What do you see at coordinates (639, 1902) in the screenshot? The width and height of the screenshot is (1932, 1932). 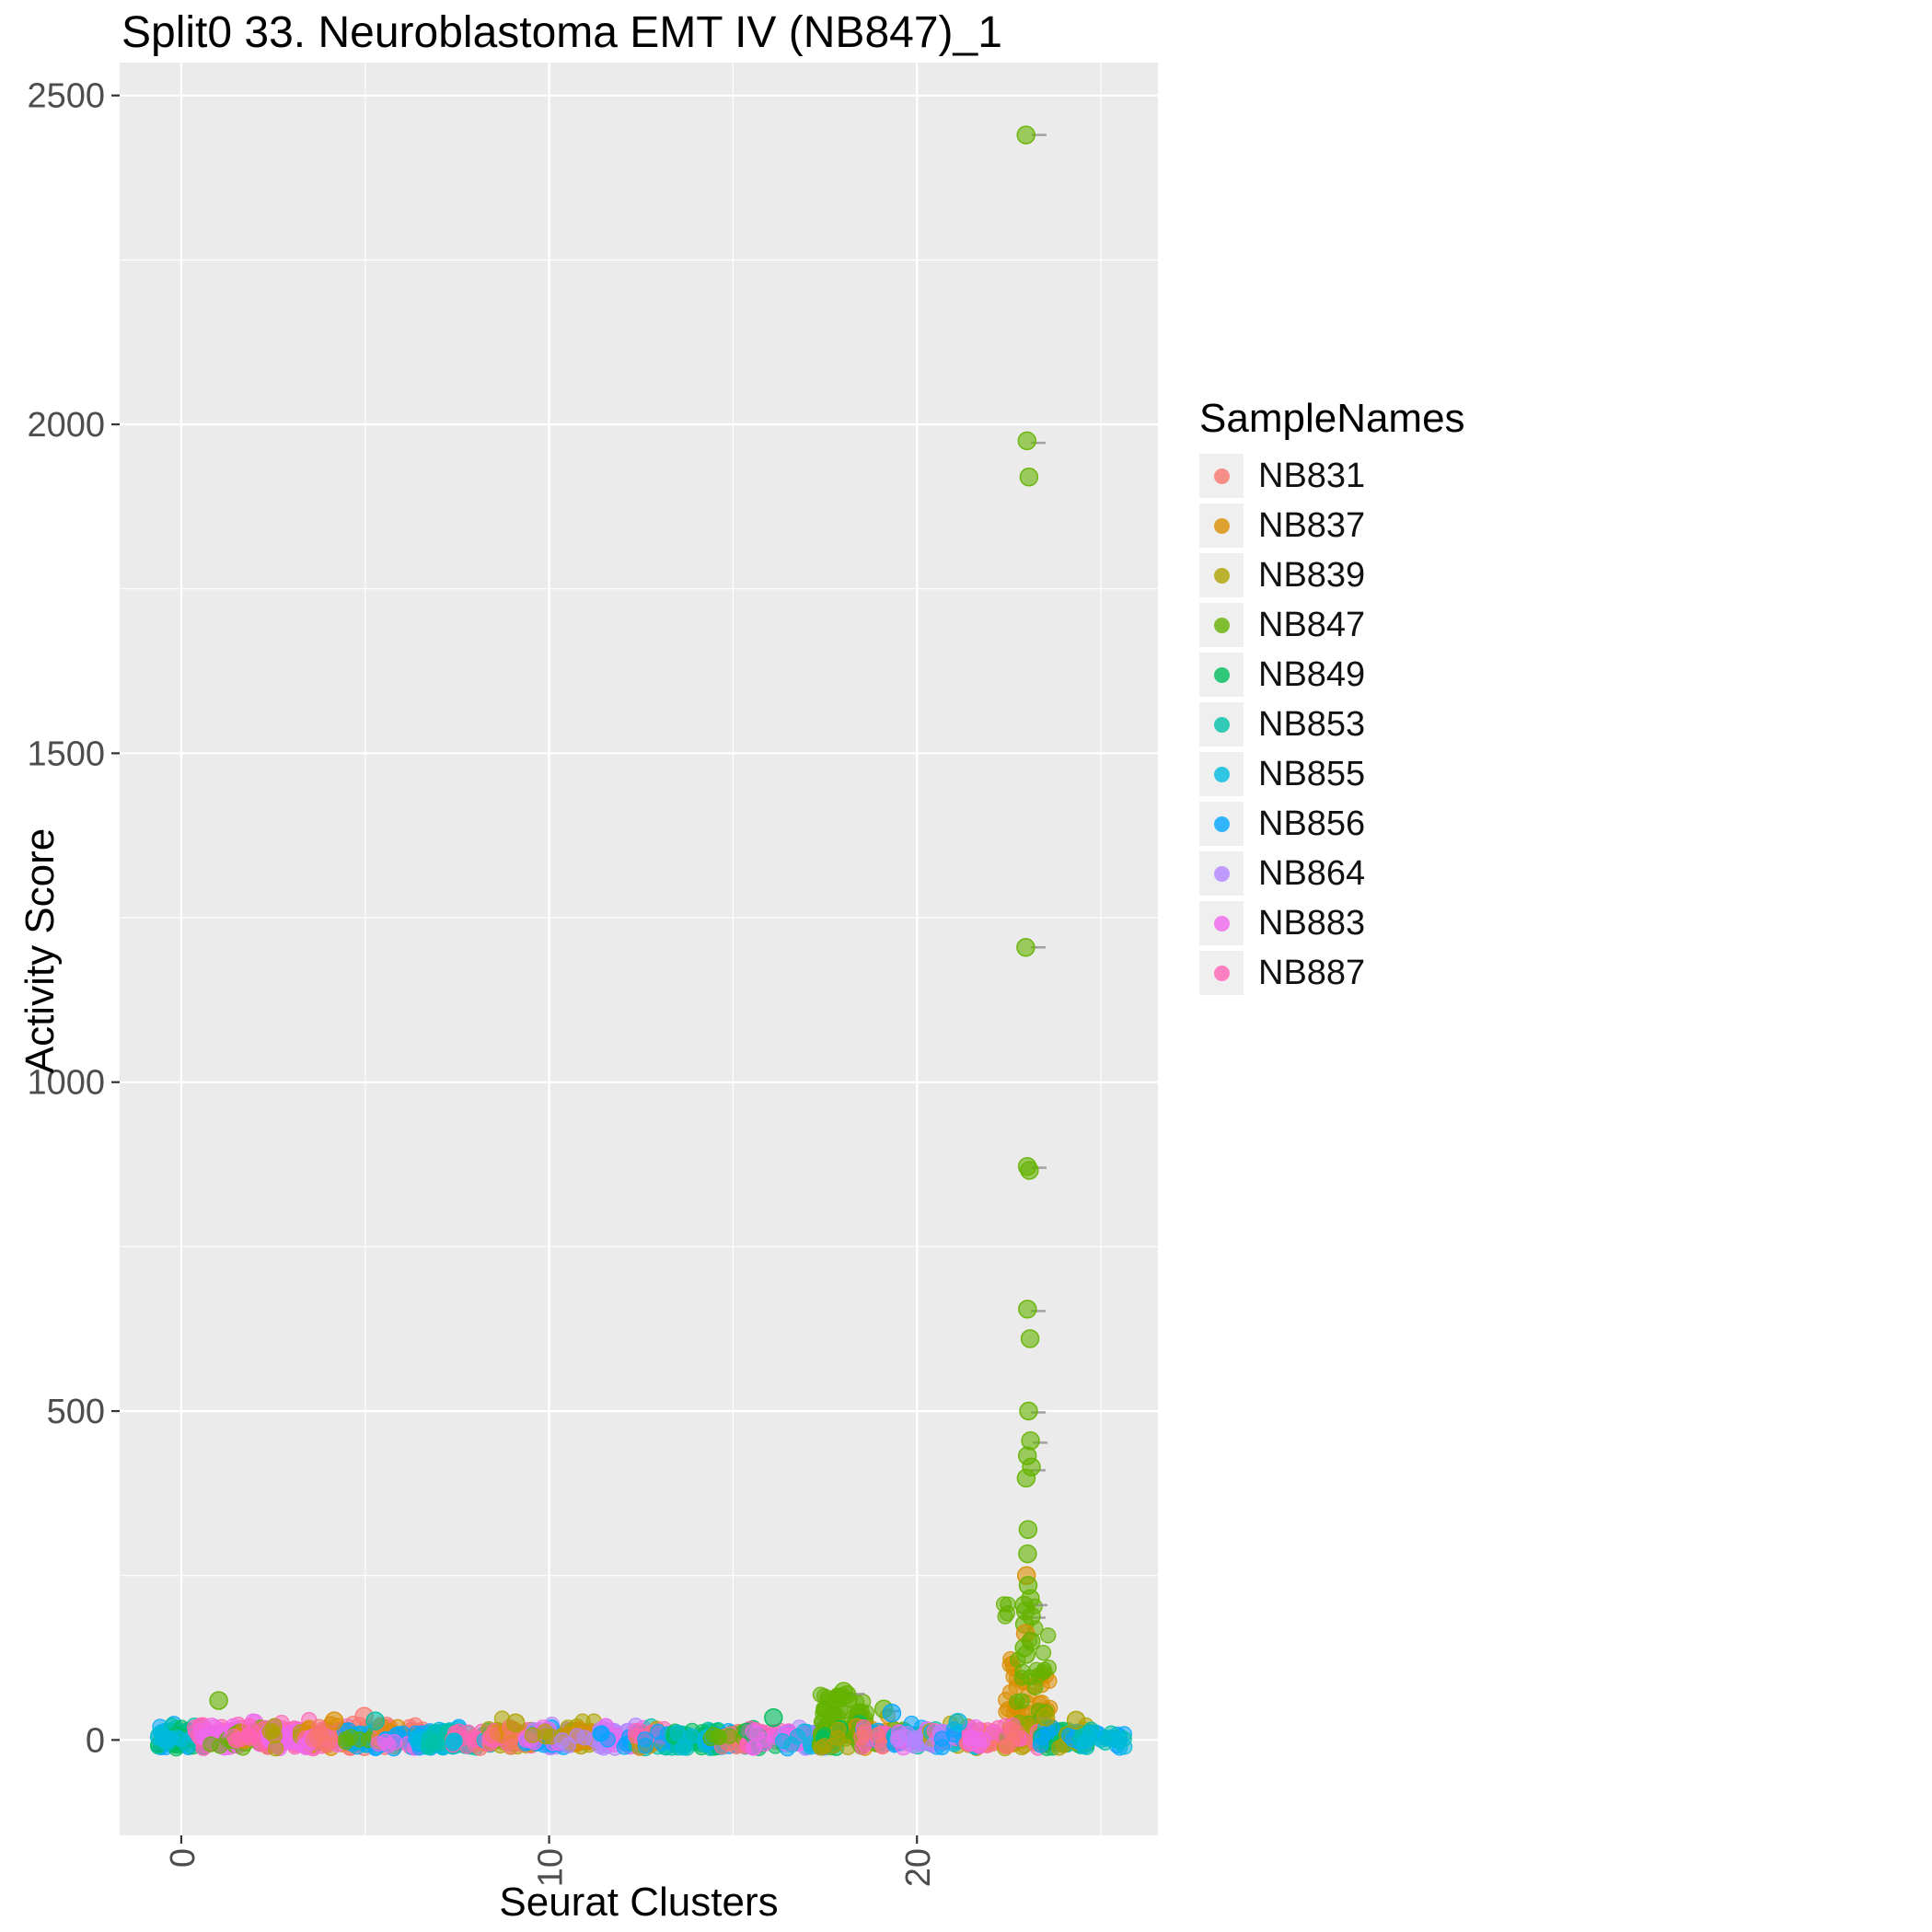 I see `x-axis-title: Seurat Clusters` at bounding box center [639, 1902].